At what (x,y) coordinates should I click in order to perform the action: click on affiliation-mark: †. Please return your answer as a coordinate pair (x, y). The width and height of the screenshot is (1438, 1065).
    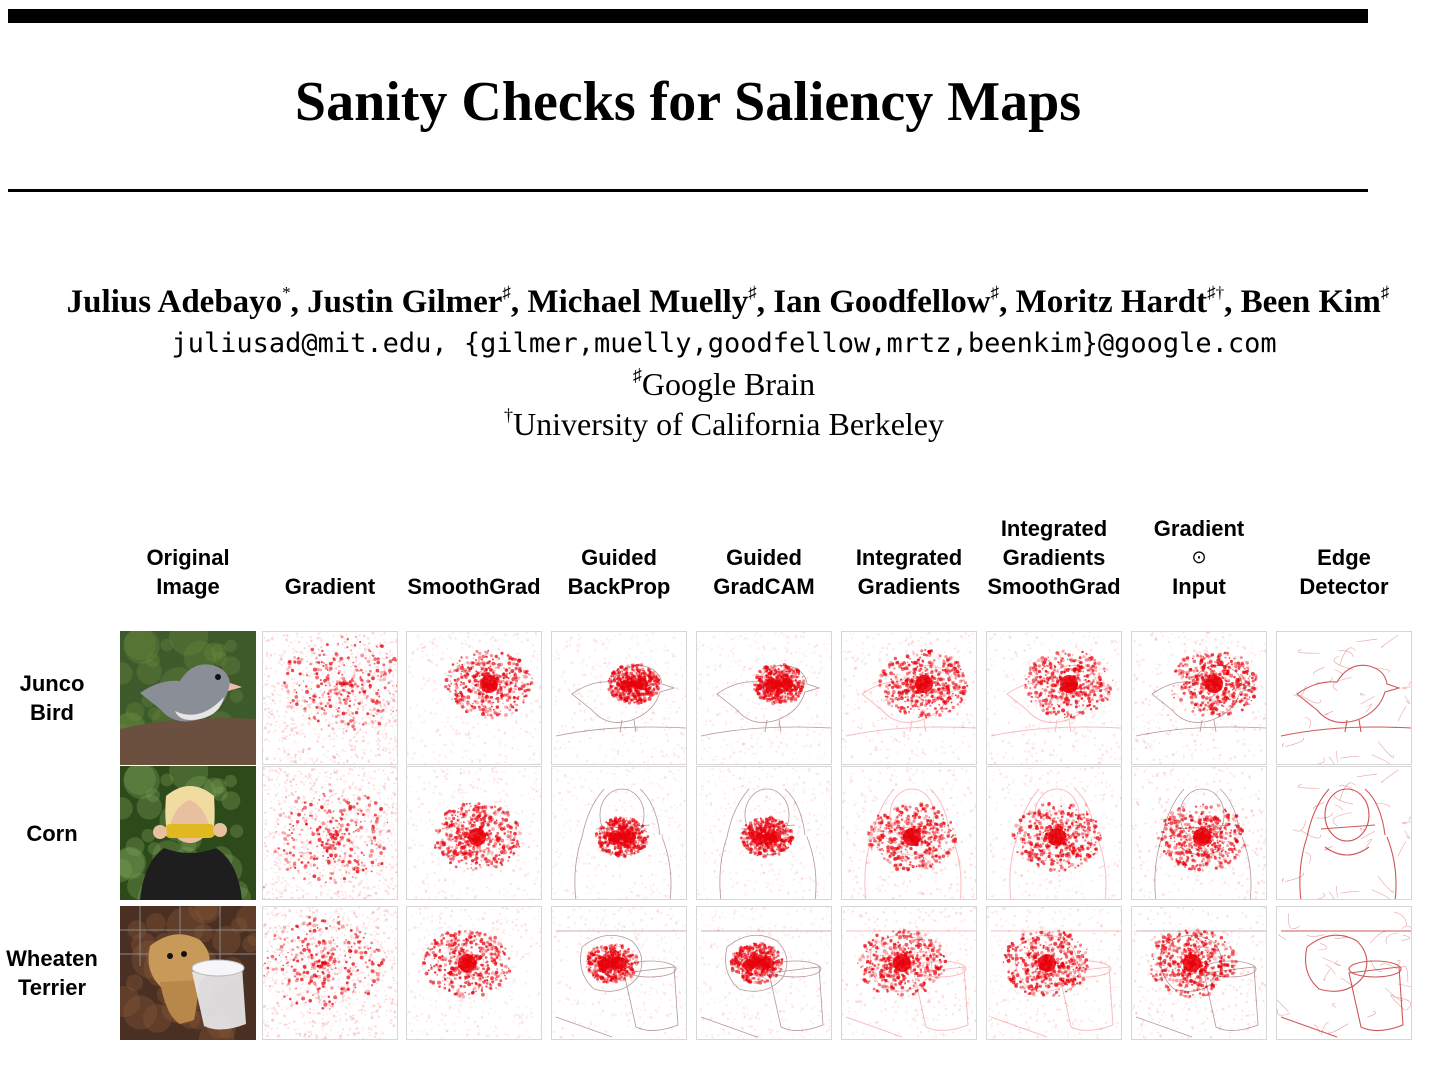
    Looking at the image, I should click on (508, 415).